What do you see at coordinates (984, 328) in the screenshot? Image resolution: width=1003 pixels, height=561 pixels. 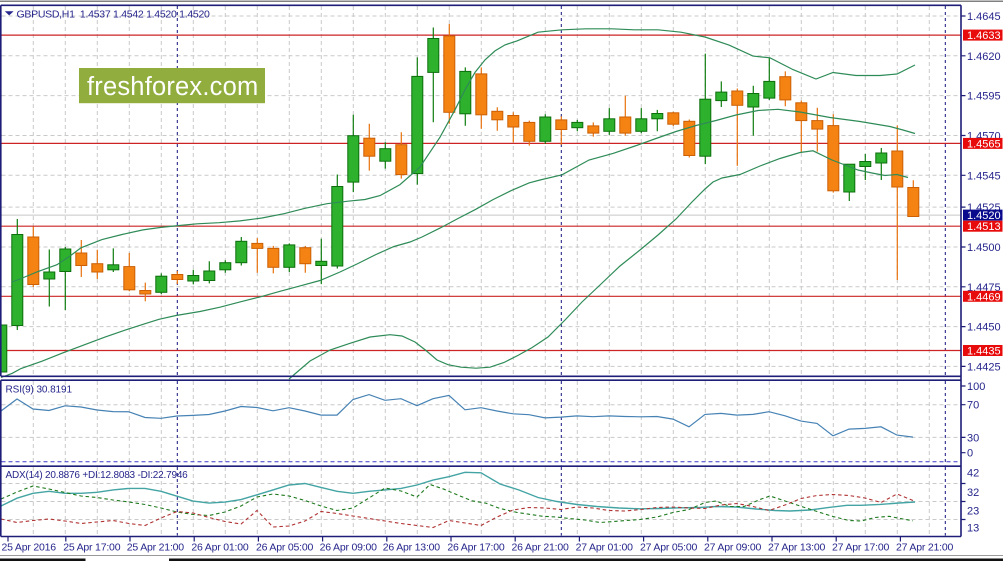 I see `svg-text: 1.4450` at bounding box center [984, 328].